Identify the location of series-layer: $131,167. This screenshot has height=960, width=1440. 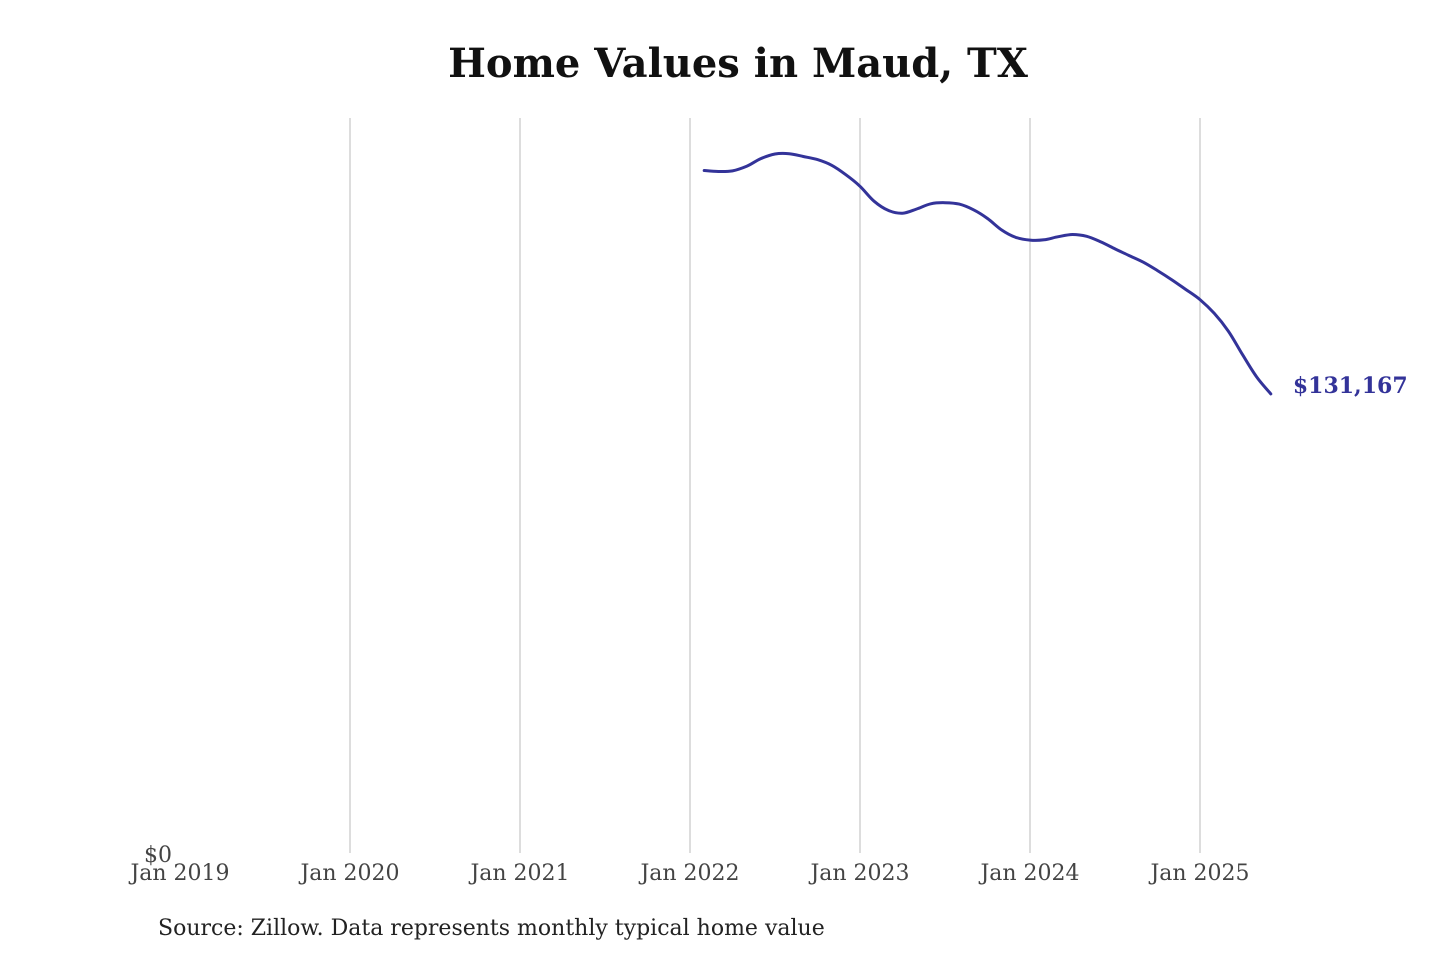
(1055, 275).